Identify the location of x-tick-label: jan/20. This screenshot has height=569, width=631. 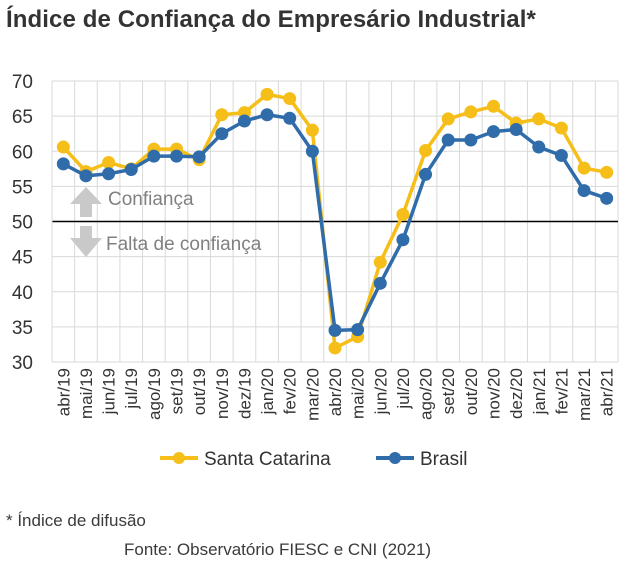
(267, 391).